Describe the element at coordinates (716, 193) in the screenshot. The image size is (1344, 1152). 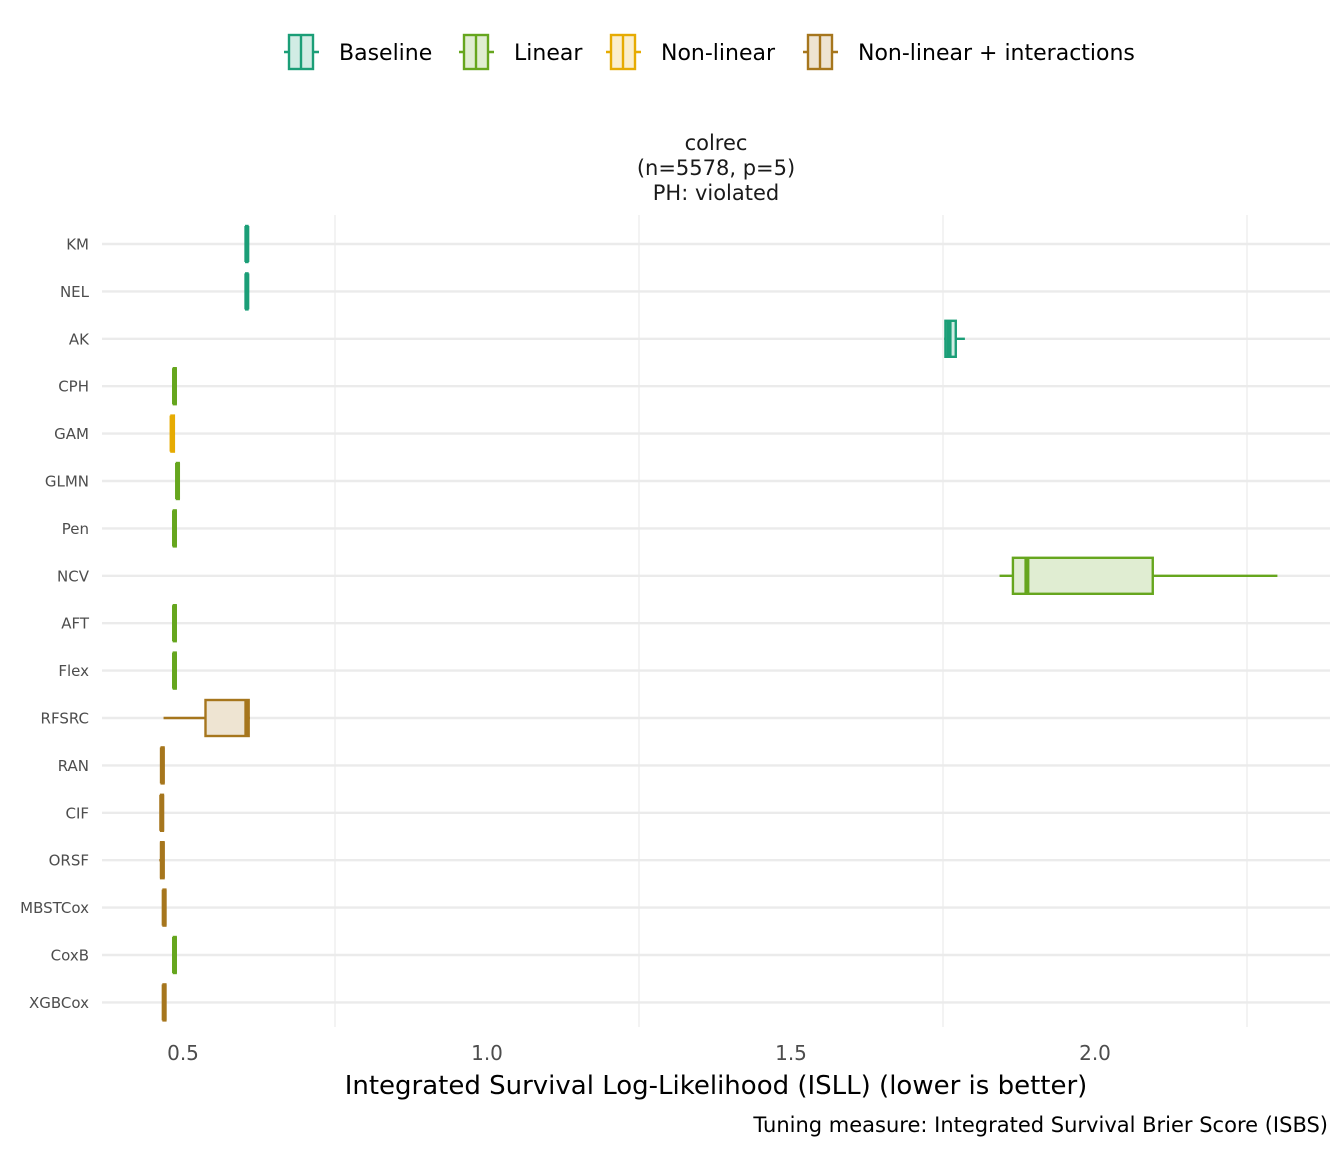
I see `facet-title-line: PH: violated` at that location.